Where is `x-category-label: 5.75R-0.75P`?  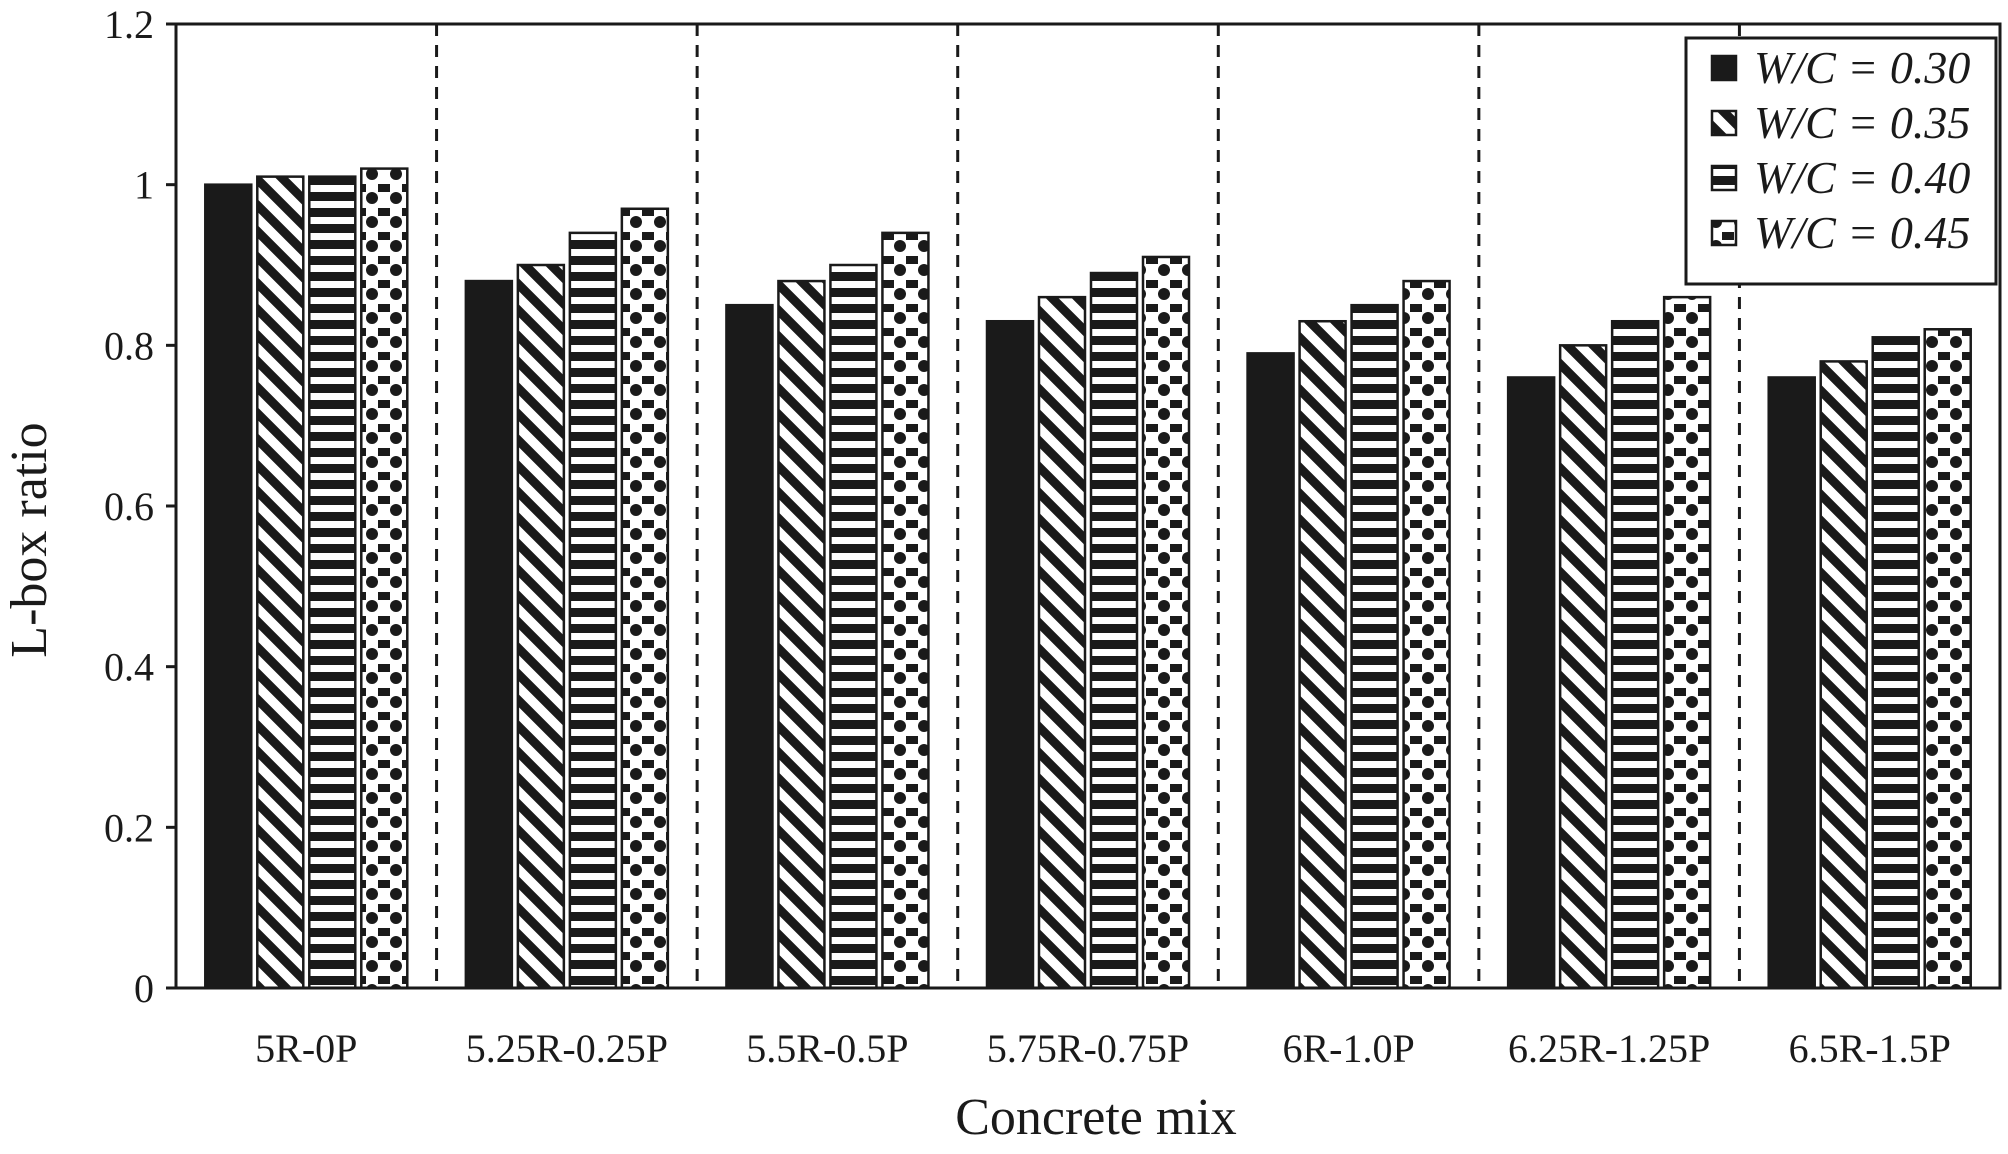
x-category-label: 5.75R-0.75P is located at coordinates (1088, 1048).